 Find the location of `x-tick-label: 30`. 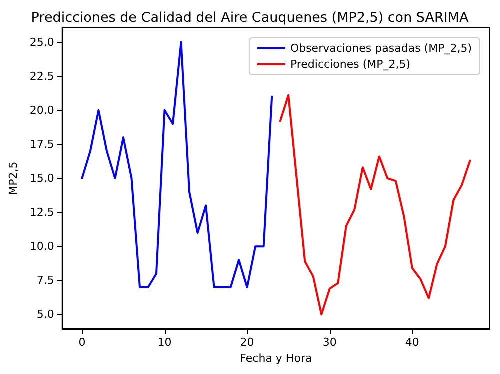

x-tick-label: 30 is located at coordinates (329, 342).